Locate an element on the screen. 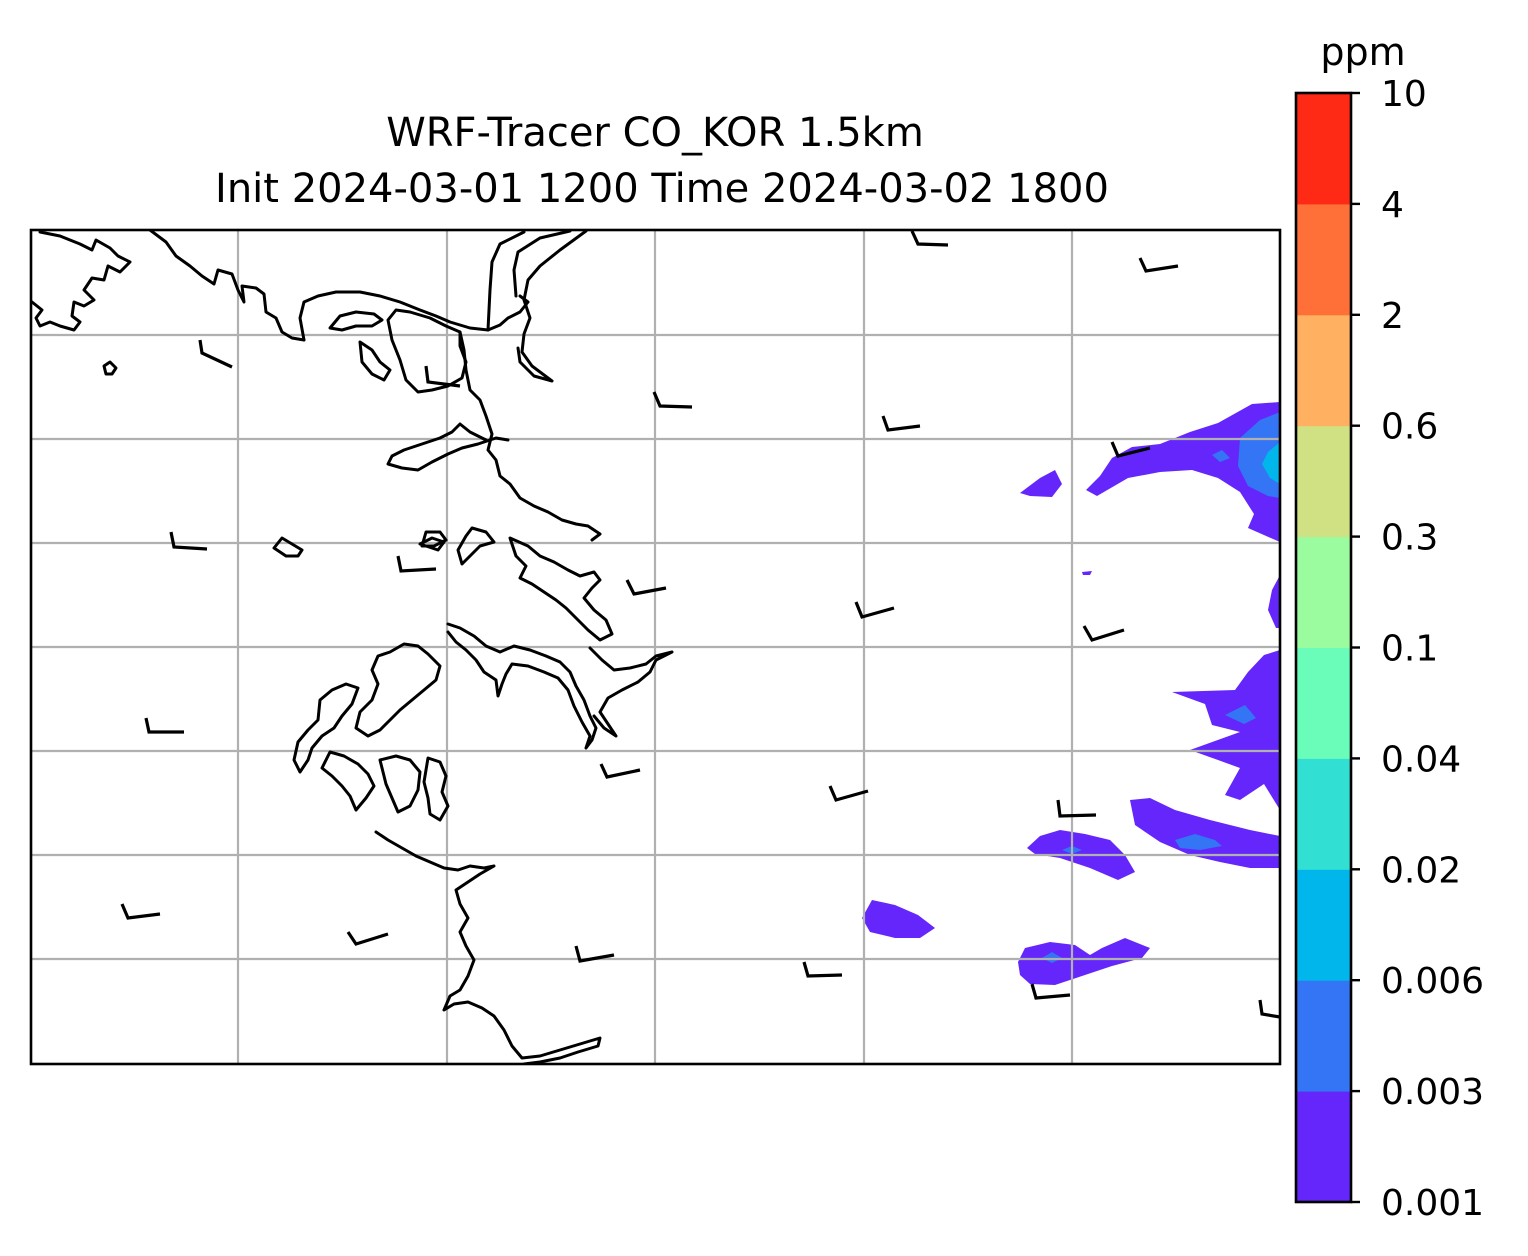 The height and width of the screenshot is (1256, 1528). coastline-south-main is located at coordinates (522, 686).